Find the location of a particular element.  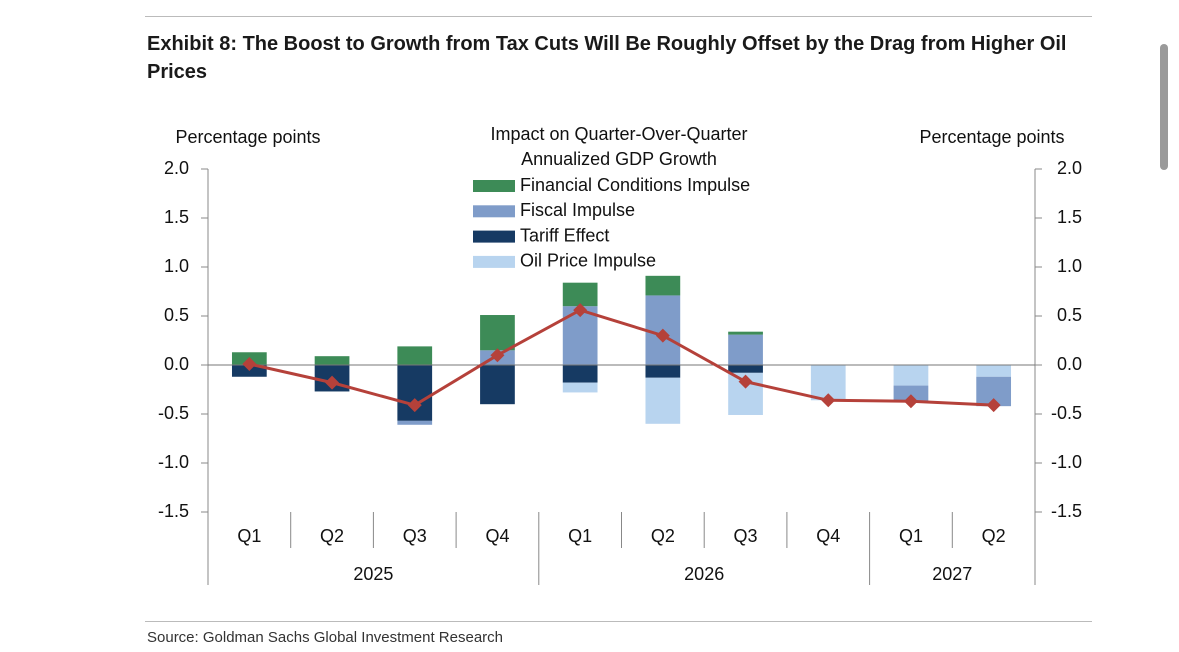

legend-label: Oil Price Impulse is located at coordinates (588, 261).